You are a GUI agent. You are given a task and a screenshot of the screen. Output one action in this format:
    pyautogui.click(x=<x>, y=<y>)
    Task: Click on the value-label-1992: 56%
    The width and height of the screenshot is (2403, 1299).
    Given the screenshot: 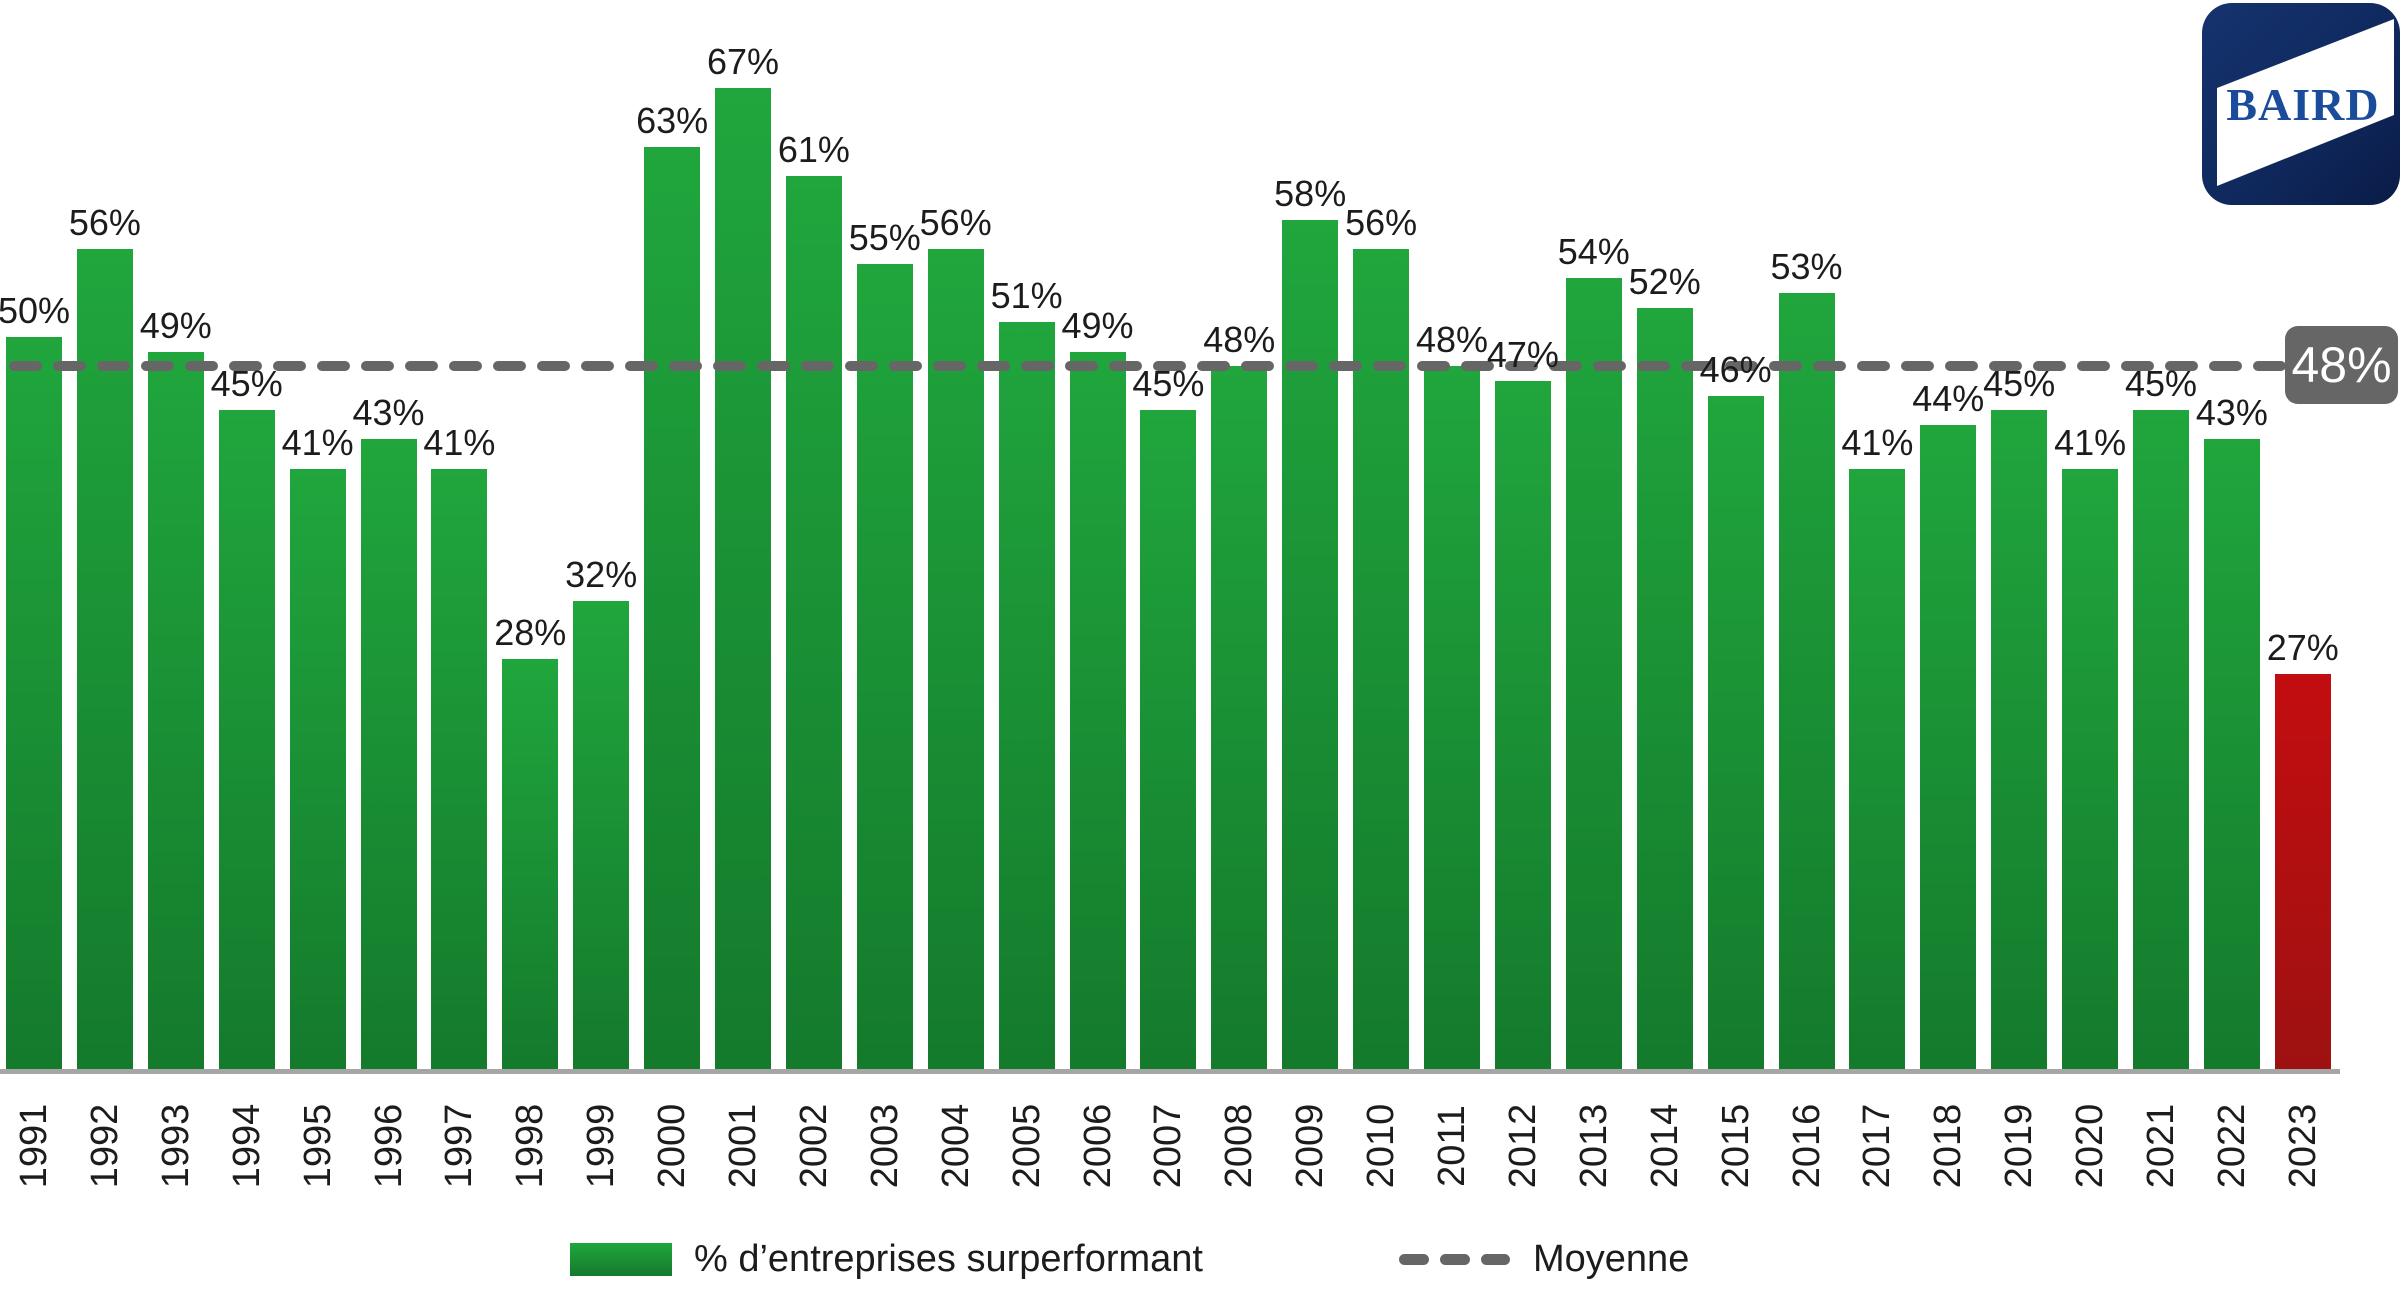 What is the action you would take?
    pyautogui.click(x=104, y=222)
    